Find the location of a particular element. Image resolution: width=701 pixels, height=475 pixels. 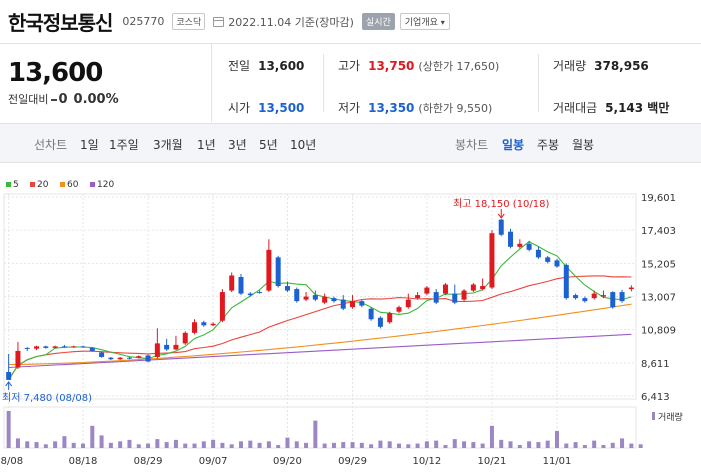

company-overview-button: 기업개요 ▾ is located at coordinates (424, 21).